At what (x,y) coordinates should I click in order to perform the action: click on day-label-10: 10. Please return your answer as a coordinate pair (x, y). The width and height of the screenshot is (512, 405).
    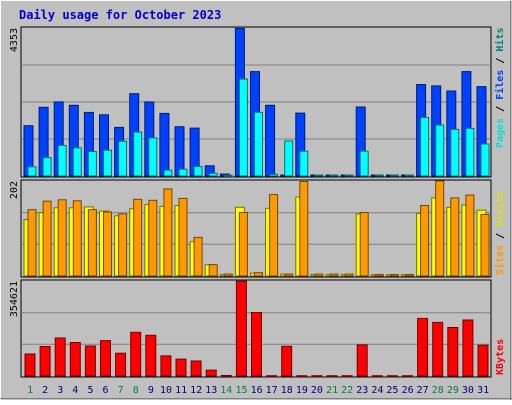
    Looking at the image, I should click on (166, 390).